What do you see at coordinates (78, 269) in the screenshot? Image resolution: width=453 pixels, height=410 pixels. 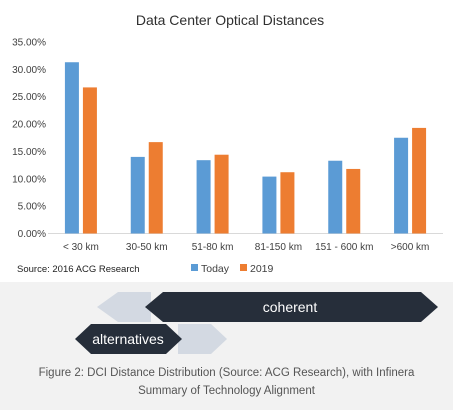 I see `source-note: Source: 2016 ACG Research` at bounding box center [78, 269].